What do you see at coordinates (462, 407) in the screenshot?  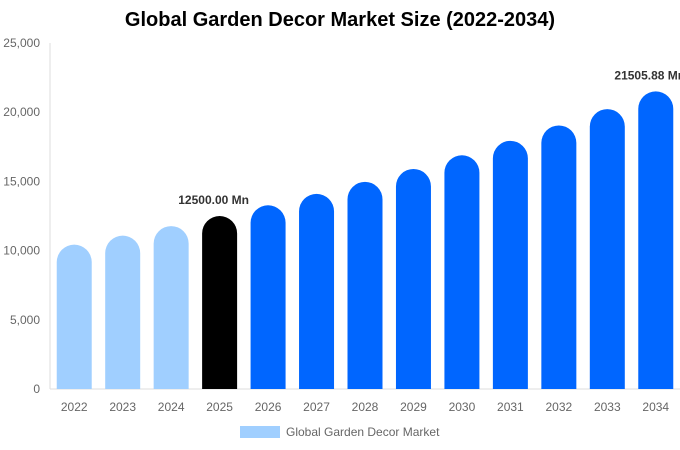 I see `x-tick-label: 2030` at bounding box center [462, 407].